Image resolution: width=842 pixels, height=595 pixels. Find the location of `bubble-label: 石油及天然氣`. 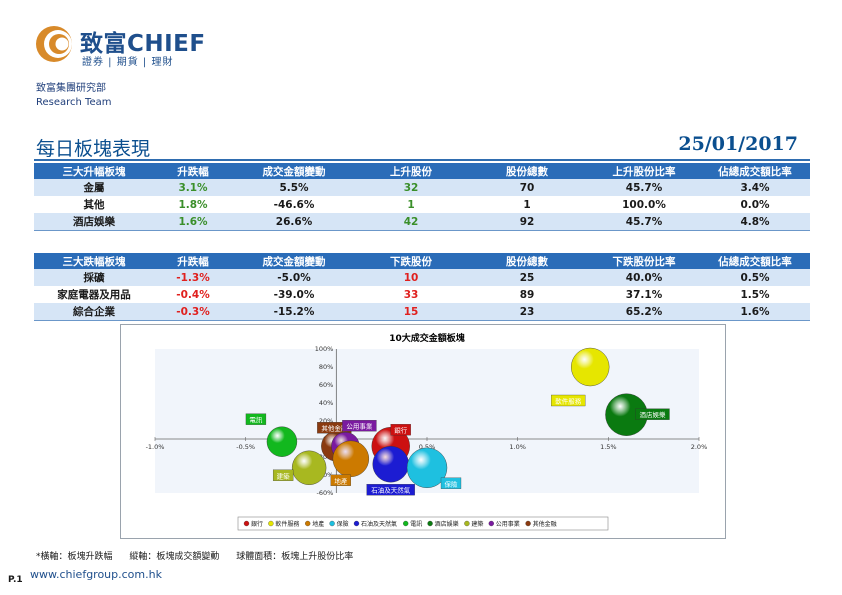

bubble-label: 石油及天然氣 is located at coordinates (391, 490).